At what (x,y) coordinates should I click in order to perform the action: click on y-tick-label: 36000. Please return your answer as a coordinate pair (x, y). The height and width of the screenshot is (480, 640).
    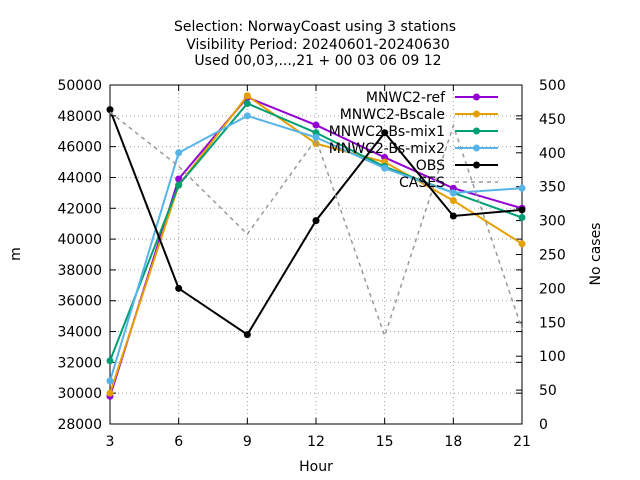
    Looking at the image, I should click on (79, 302).